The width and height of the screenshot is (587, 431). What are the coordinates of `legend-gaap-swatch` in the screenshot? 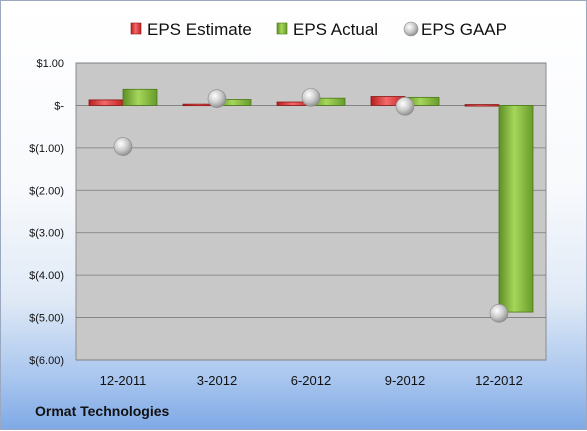 It's located at (411, 29).